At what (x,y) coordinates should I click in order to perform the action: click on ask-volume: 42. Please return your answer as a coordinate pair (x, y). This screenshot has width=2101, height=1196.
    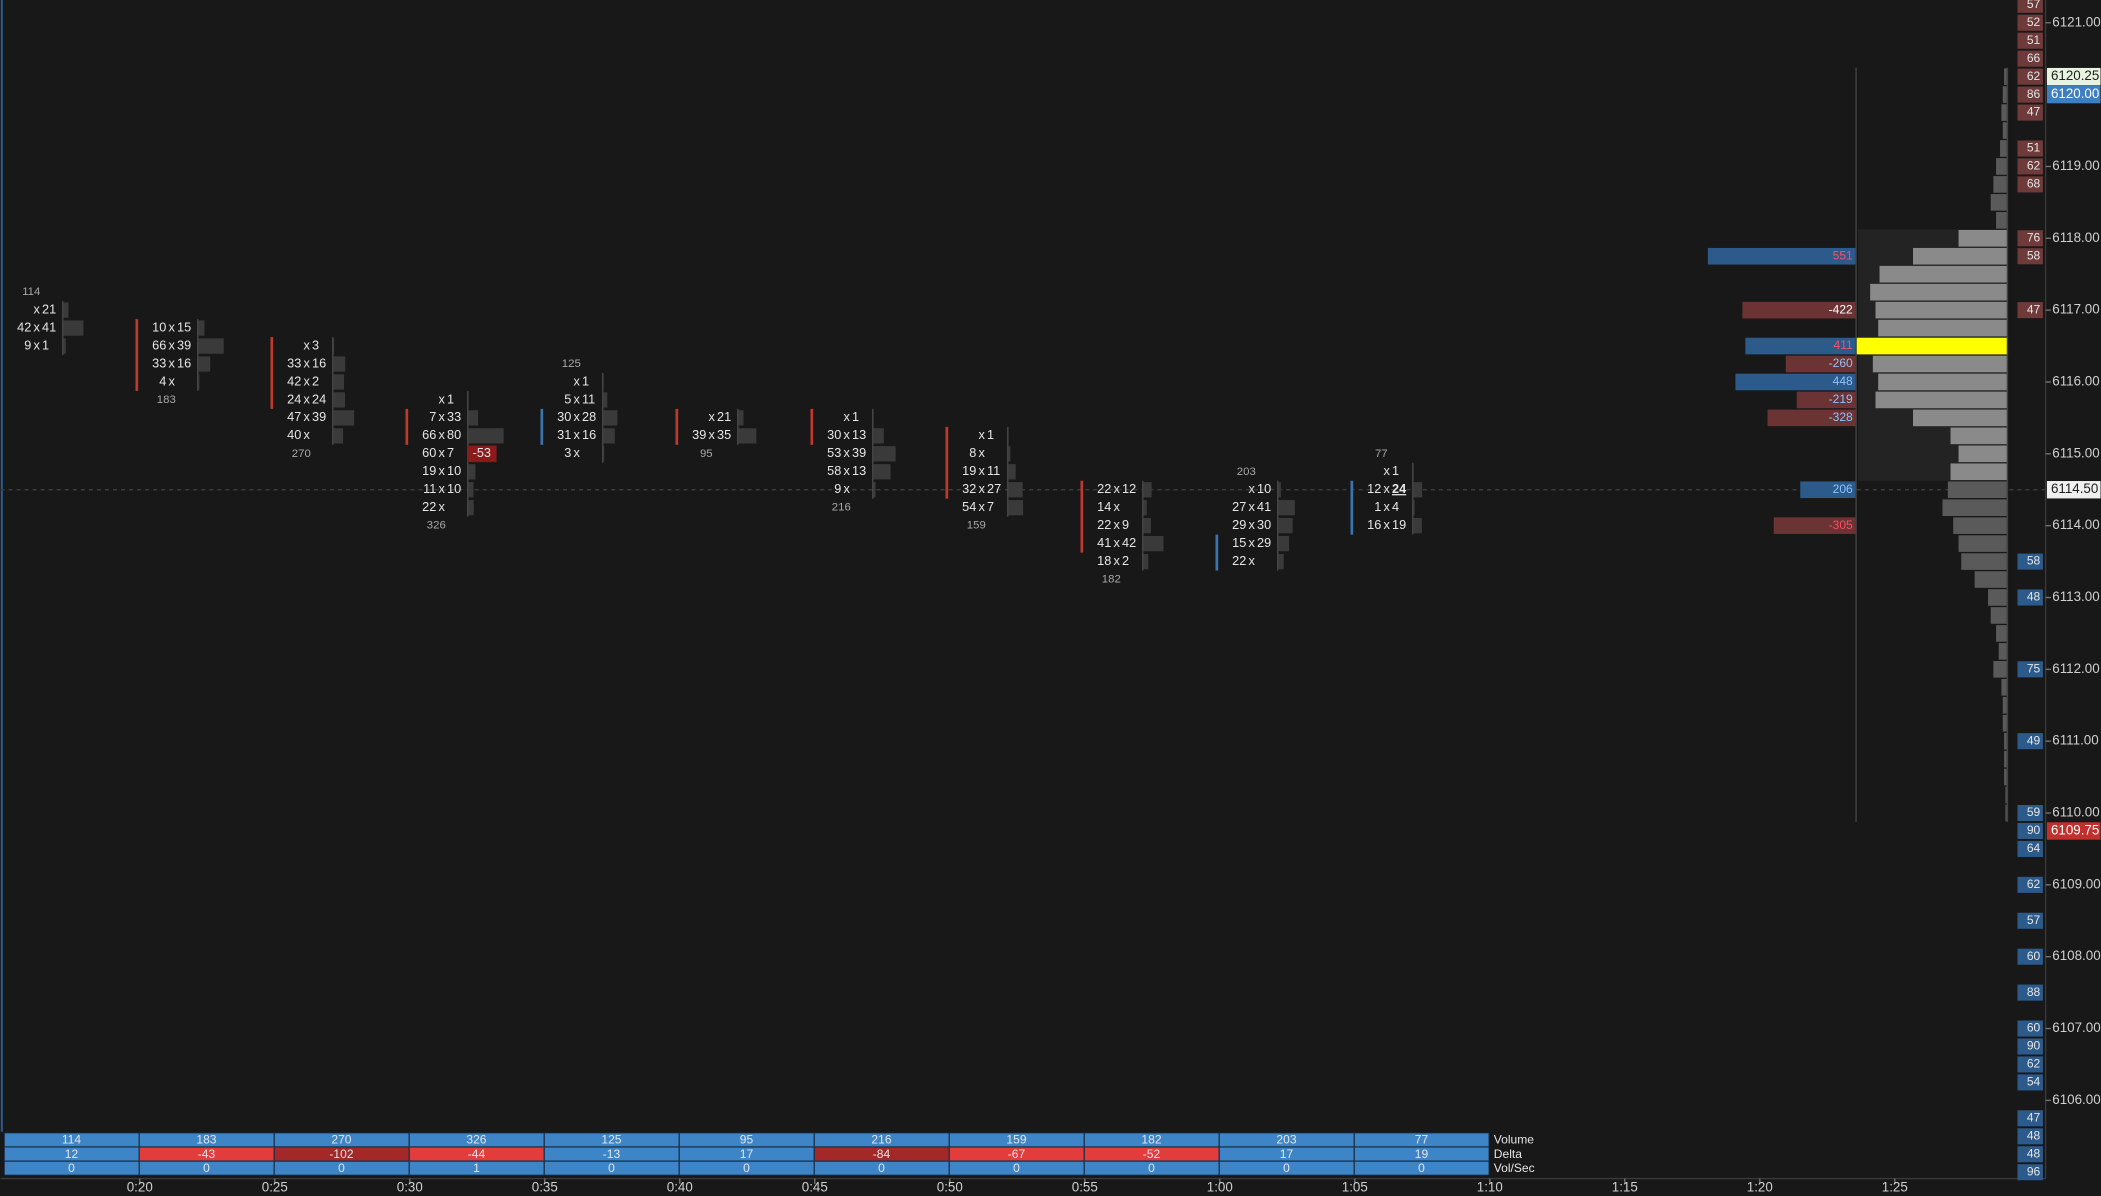
    Looking at the image, I should click on (1129, 542).